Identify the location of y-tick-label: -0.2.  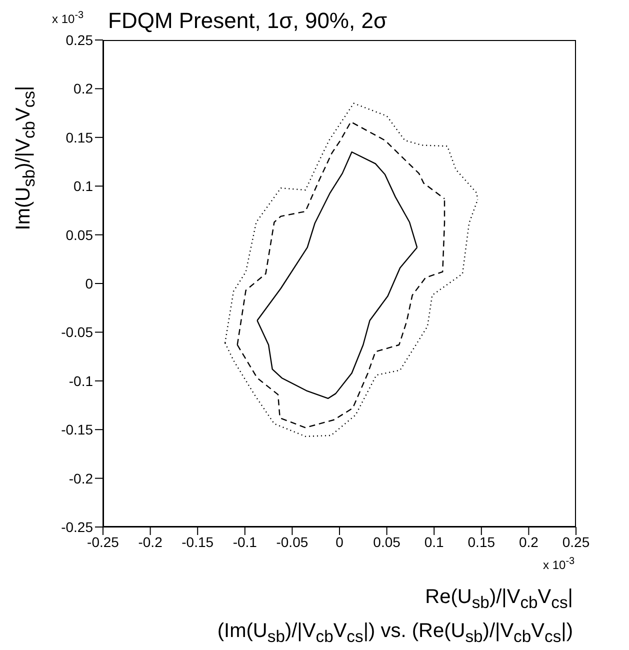
(81, 478).